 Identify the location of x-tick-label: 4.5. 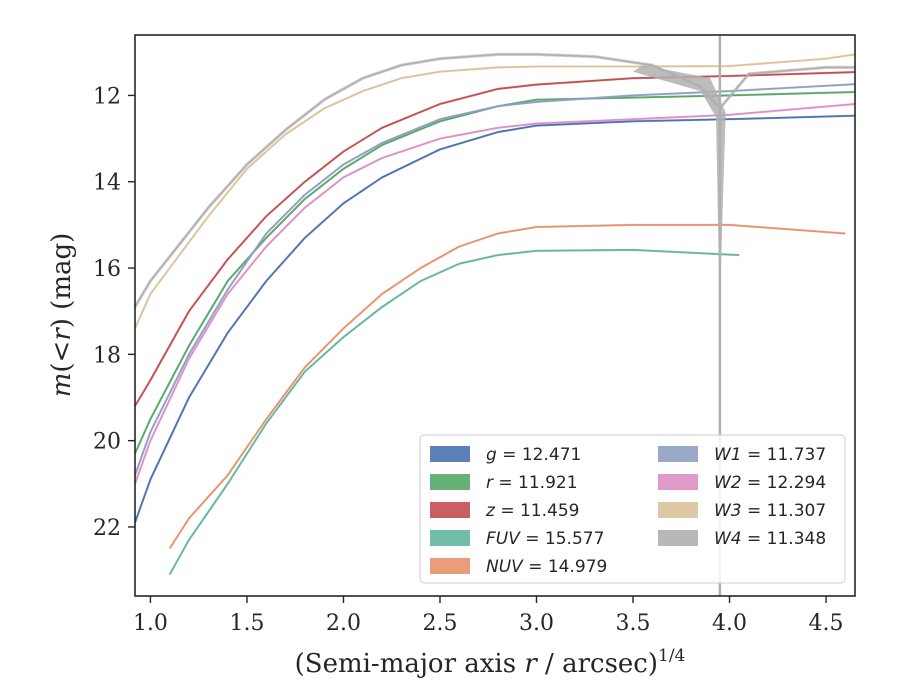
(826, 623).